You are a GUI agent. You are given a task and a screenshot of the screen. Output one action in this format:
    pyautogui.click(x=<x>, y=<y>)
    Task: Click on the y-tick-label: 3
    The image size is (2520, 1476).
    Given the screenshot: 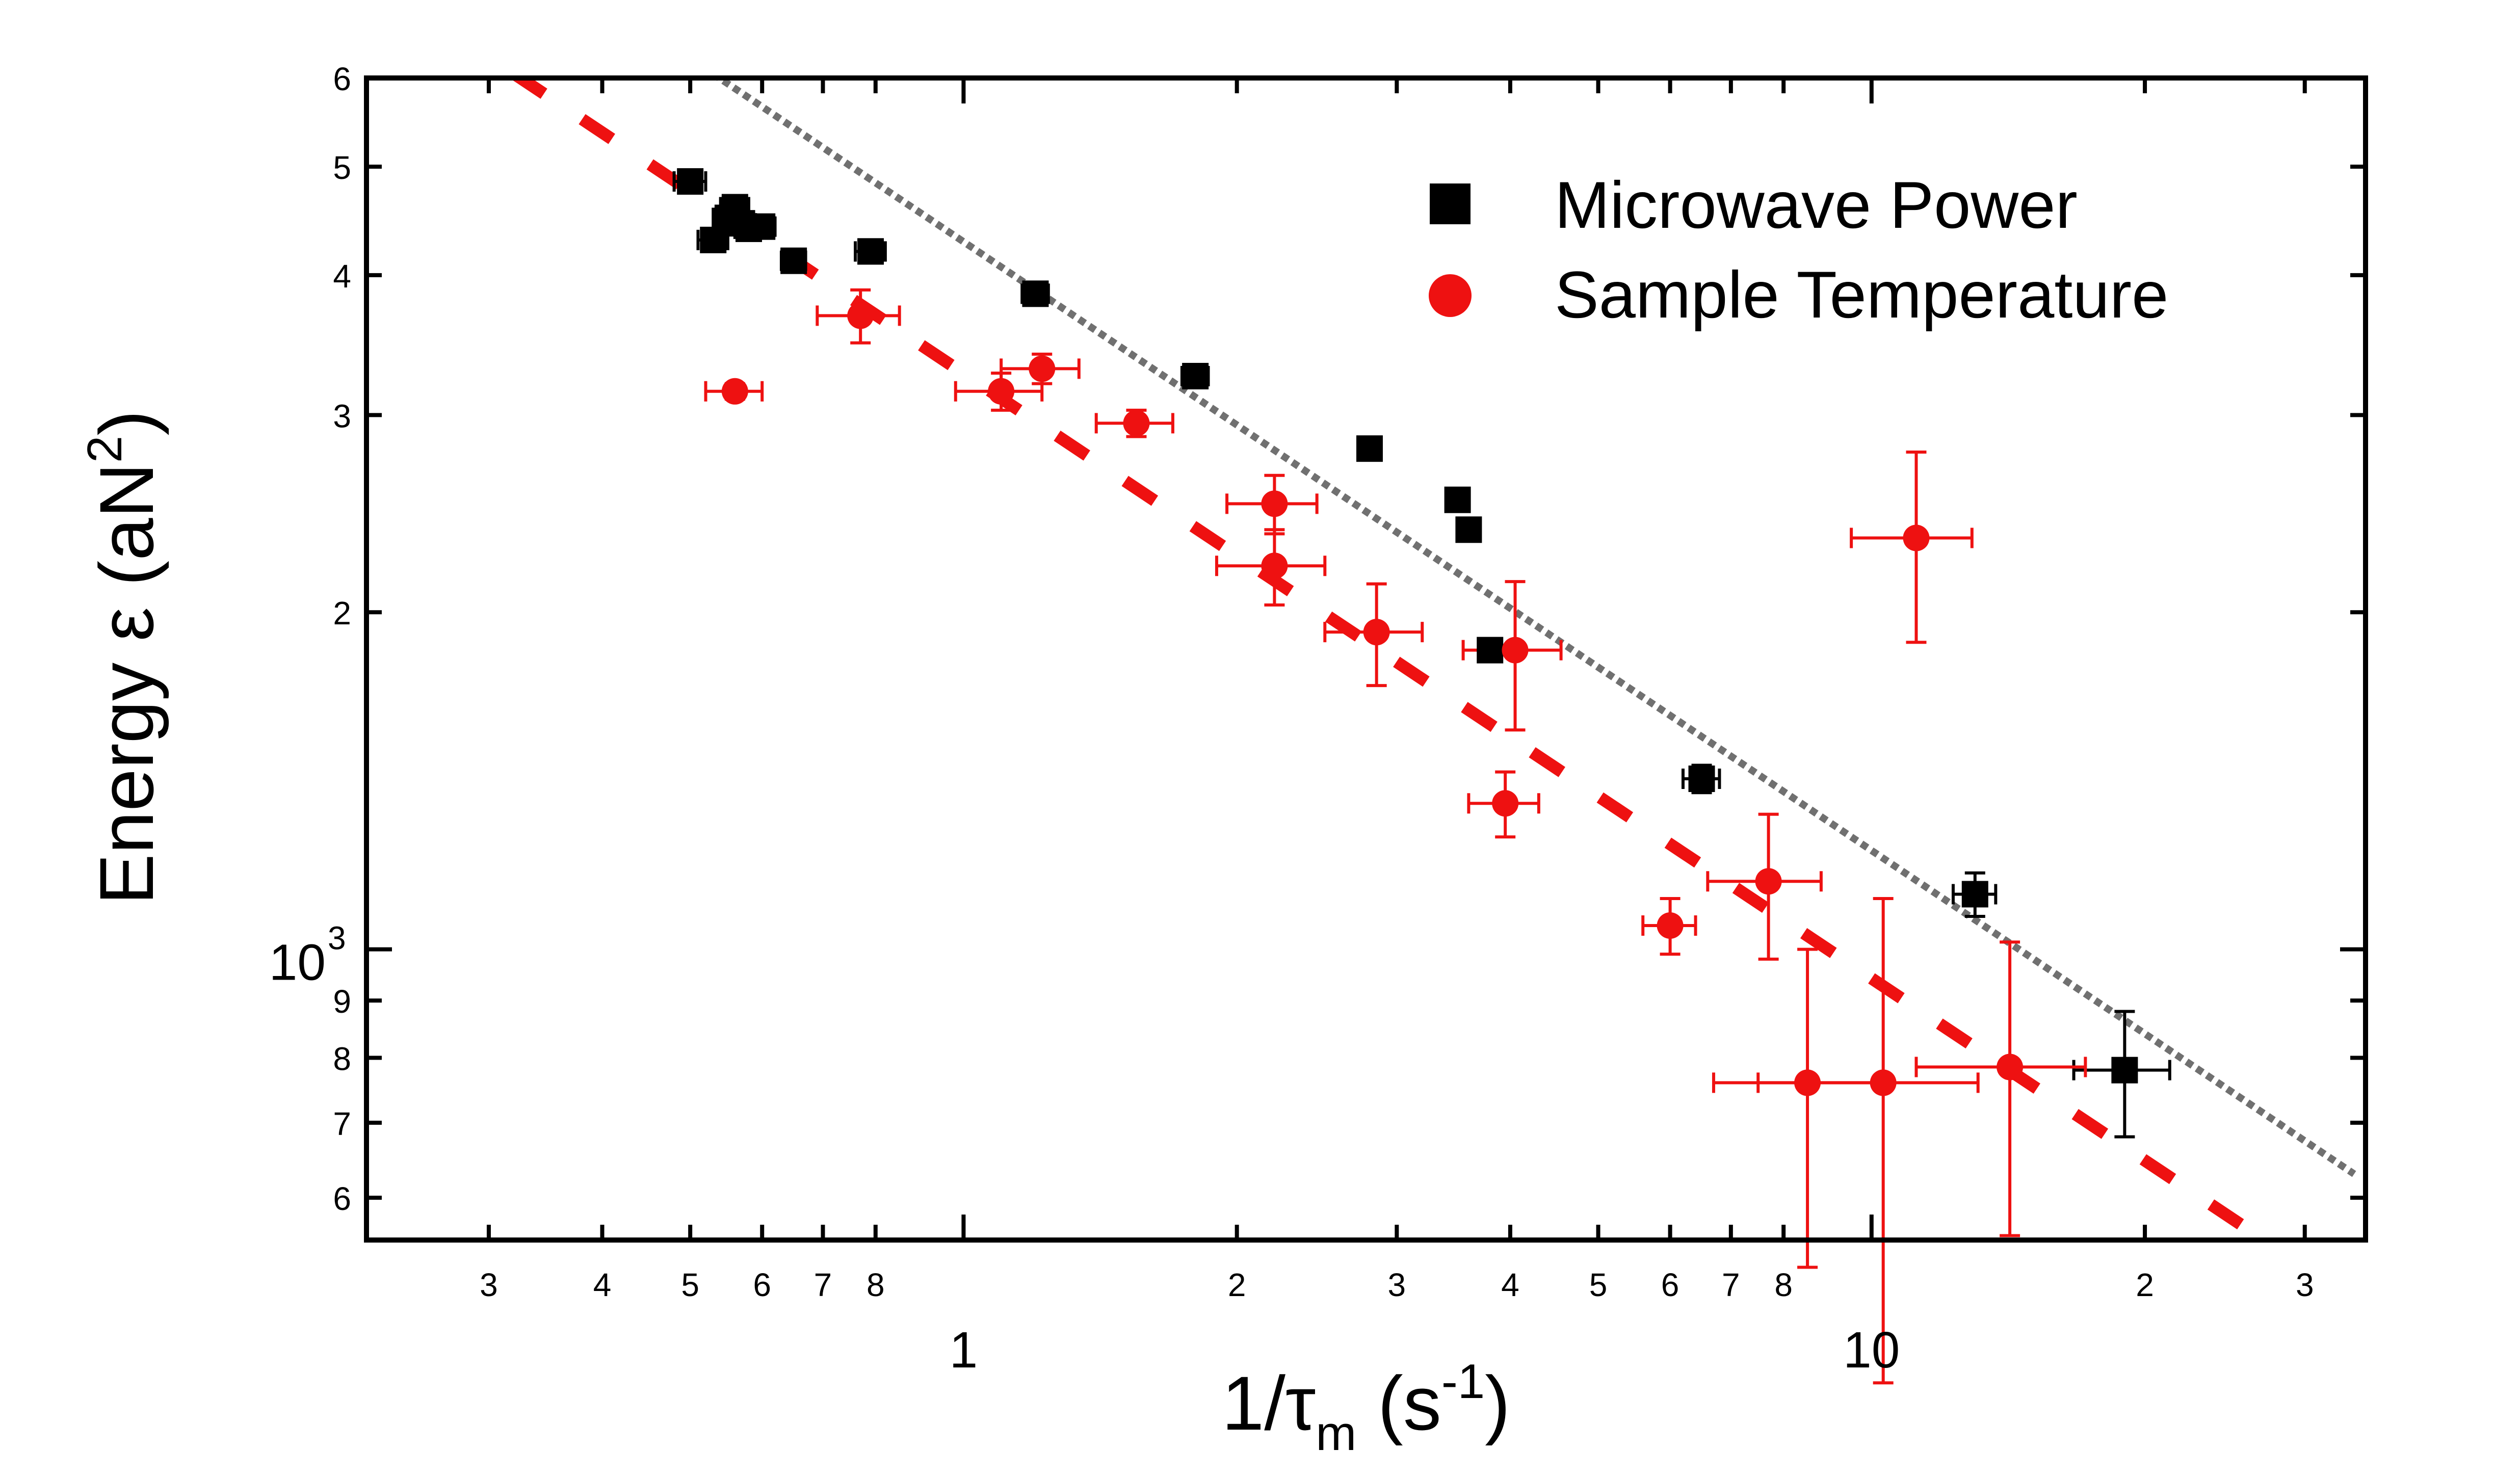 What is the action you would take?
    pyautogui.click(x=342, y=416)
    